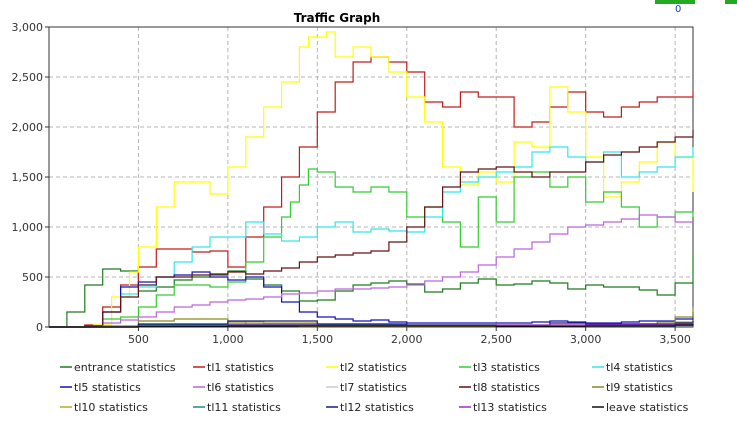 The width and height of the screenshot is (737, 425). What do you see at coordinates (675, 2) in the screenshot?
I see `status-bar-left` at bounding box center [675, 2].